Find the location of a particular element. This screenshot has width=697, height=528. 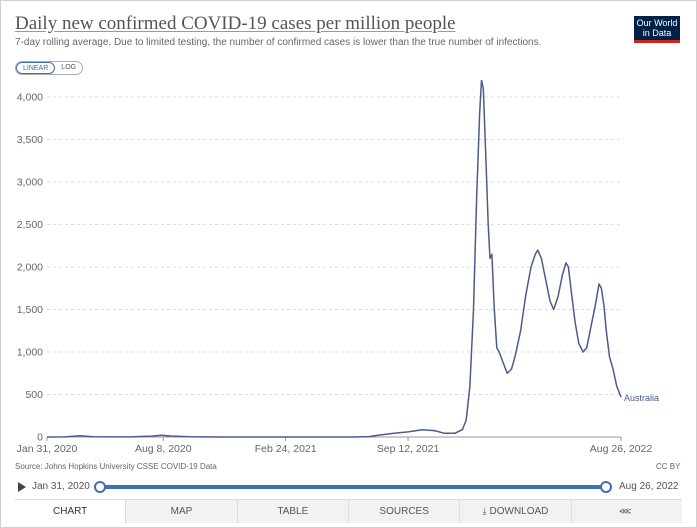

y-tick-label: 2,000 is located at coordinates (30, 268).